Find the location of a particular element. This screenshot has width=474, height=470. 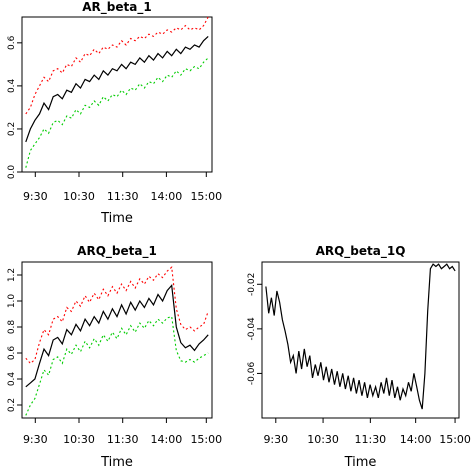

y-tick-label: 1.0 is located at coordinates (12, 301).